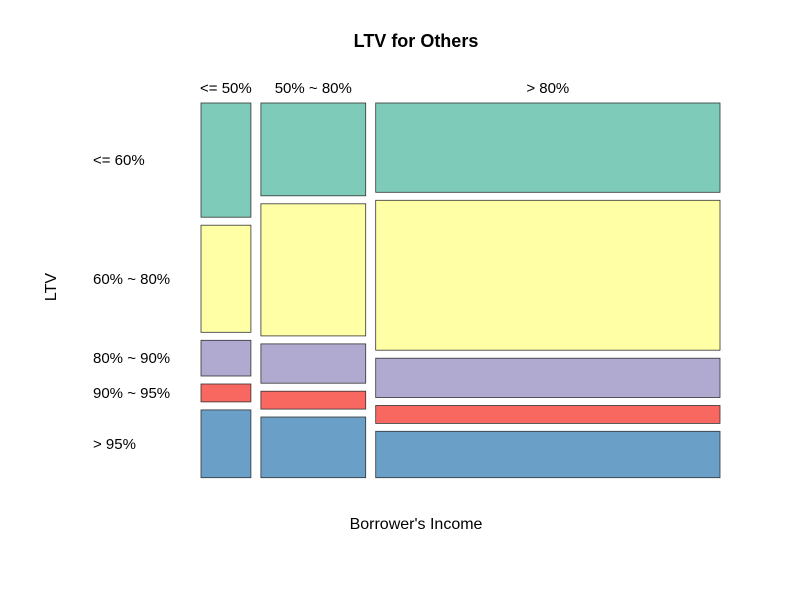  What do you see at coordinates (131, 302) in the screenshot?
I see `y-category-labels: <= 60% 60% ~ 80% 80% ~ 90% 90% ~ 95% > 95%` at bounding box center [131, 302].